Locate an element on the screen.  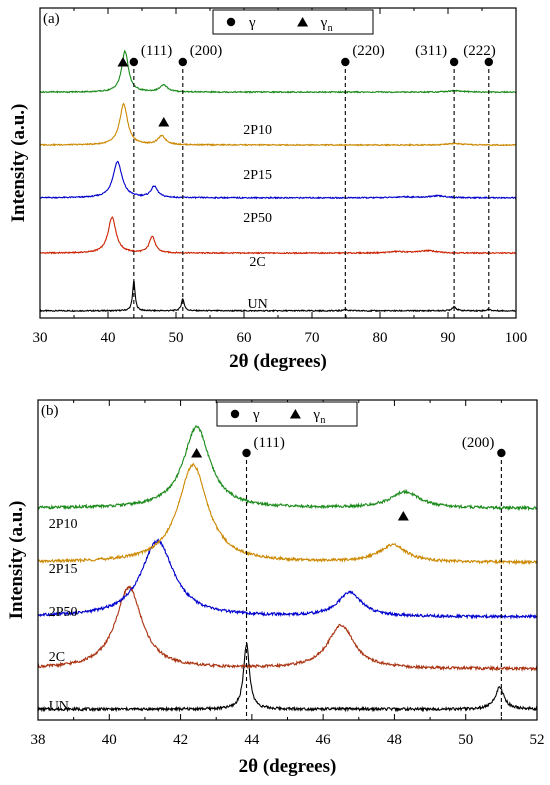
x-tick-label: 80 is located at coordinates (380, 338).